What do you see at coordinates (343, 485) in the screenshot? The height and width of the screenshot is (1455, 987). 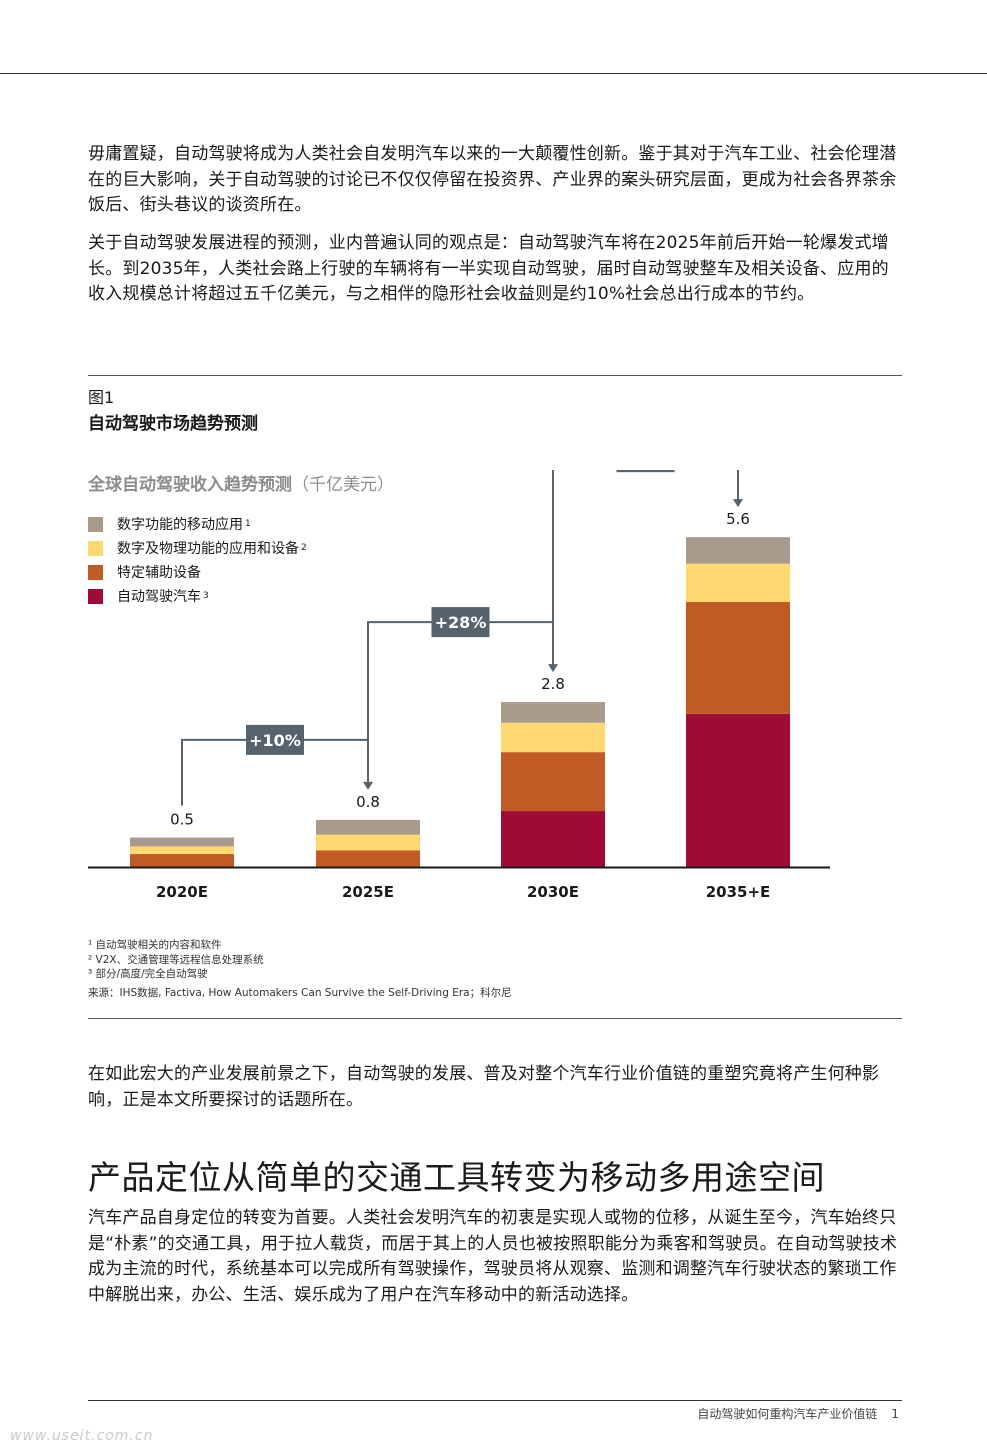 I see `chart-unit: （千亿美元）` at bounding box center [343, 485].